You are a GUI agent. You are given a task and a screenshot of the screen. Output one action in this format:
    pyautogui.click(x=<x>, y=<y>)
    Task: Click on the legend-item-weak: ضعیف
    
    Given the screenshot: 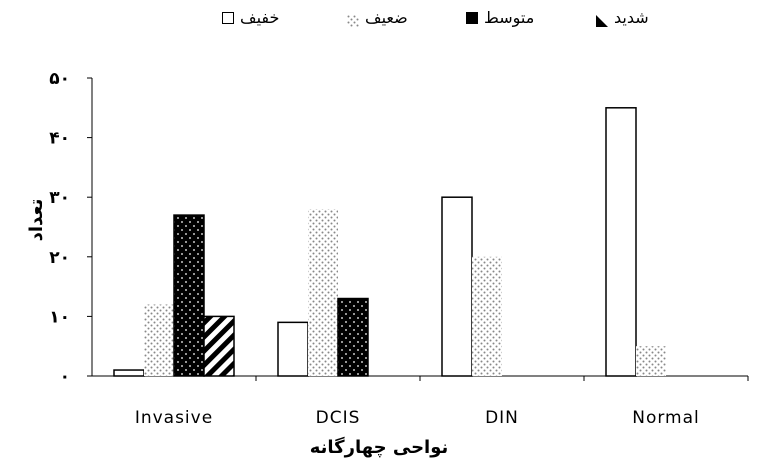 What is the action you would take?
    pyautogui.click(x=377, y=17)
    